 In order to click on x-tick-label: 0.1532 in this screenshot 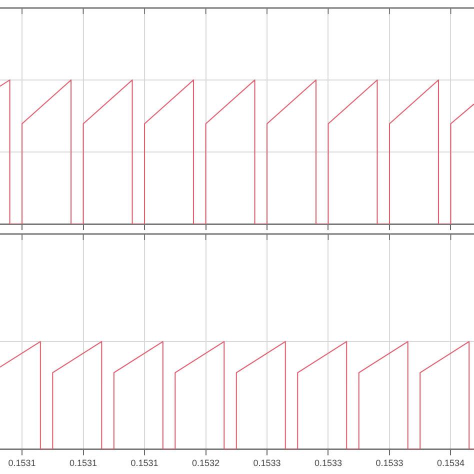, I will do `click(206, 463)`.